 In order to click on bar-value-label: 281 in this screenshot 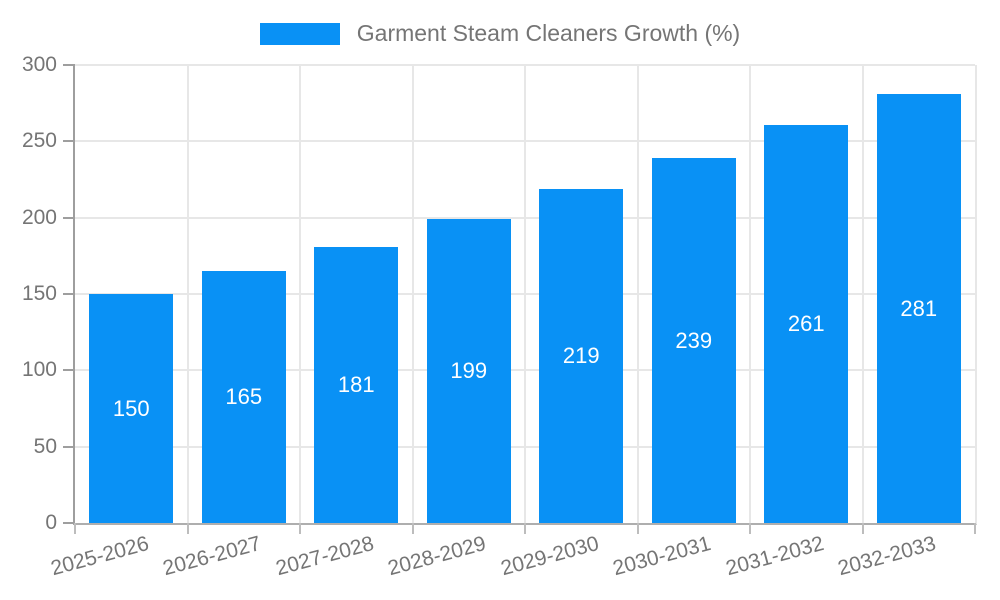, I will do `click(919, 308)`.